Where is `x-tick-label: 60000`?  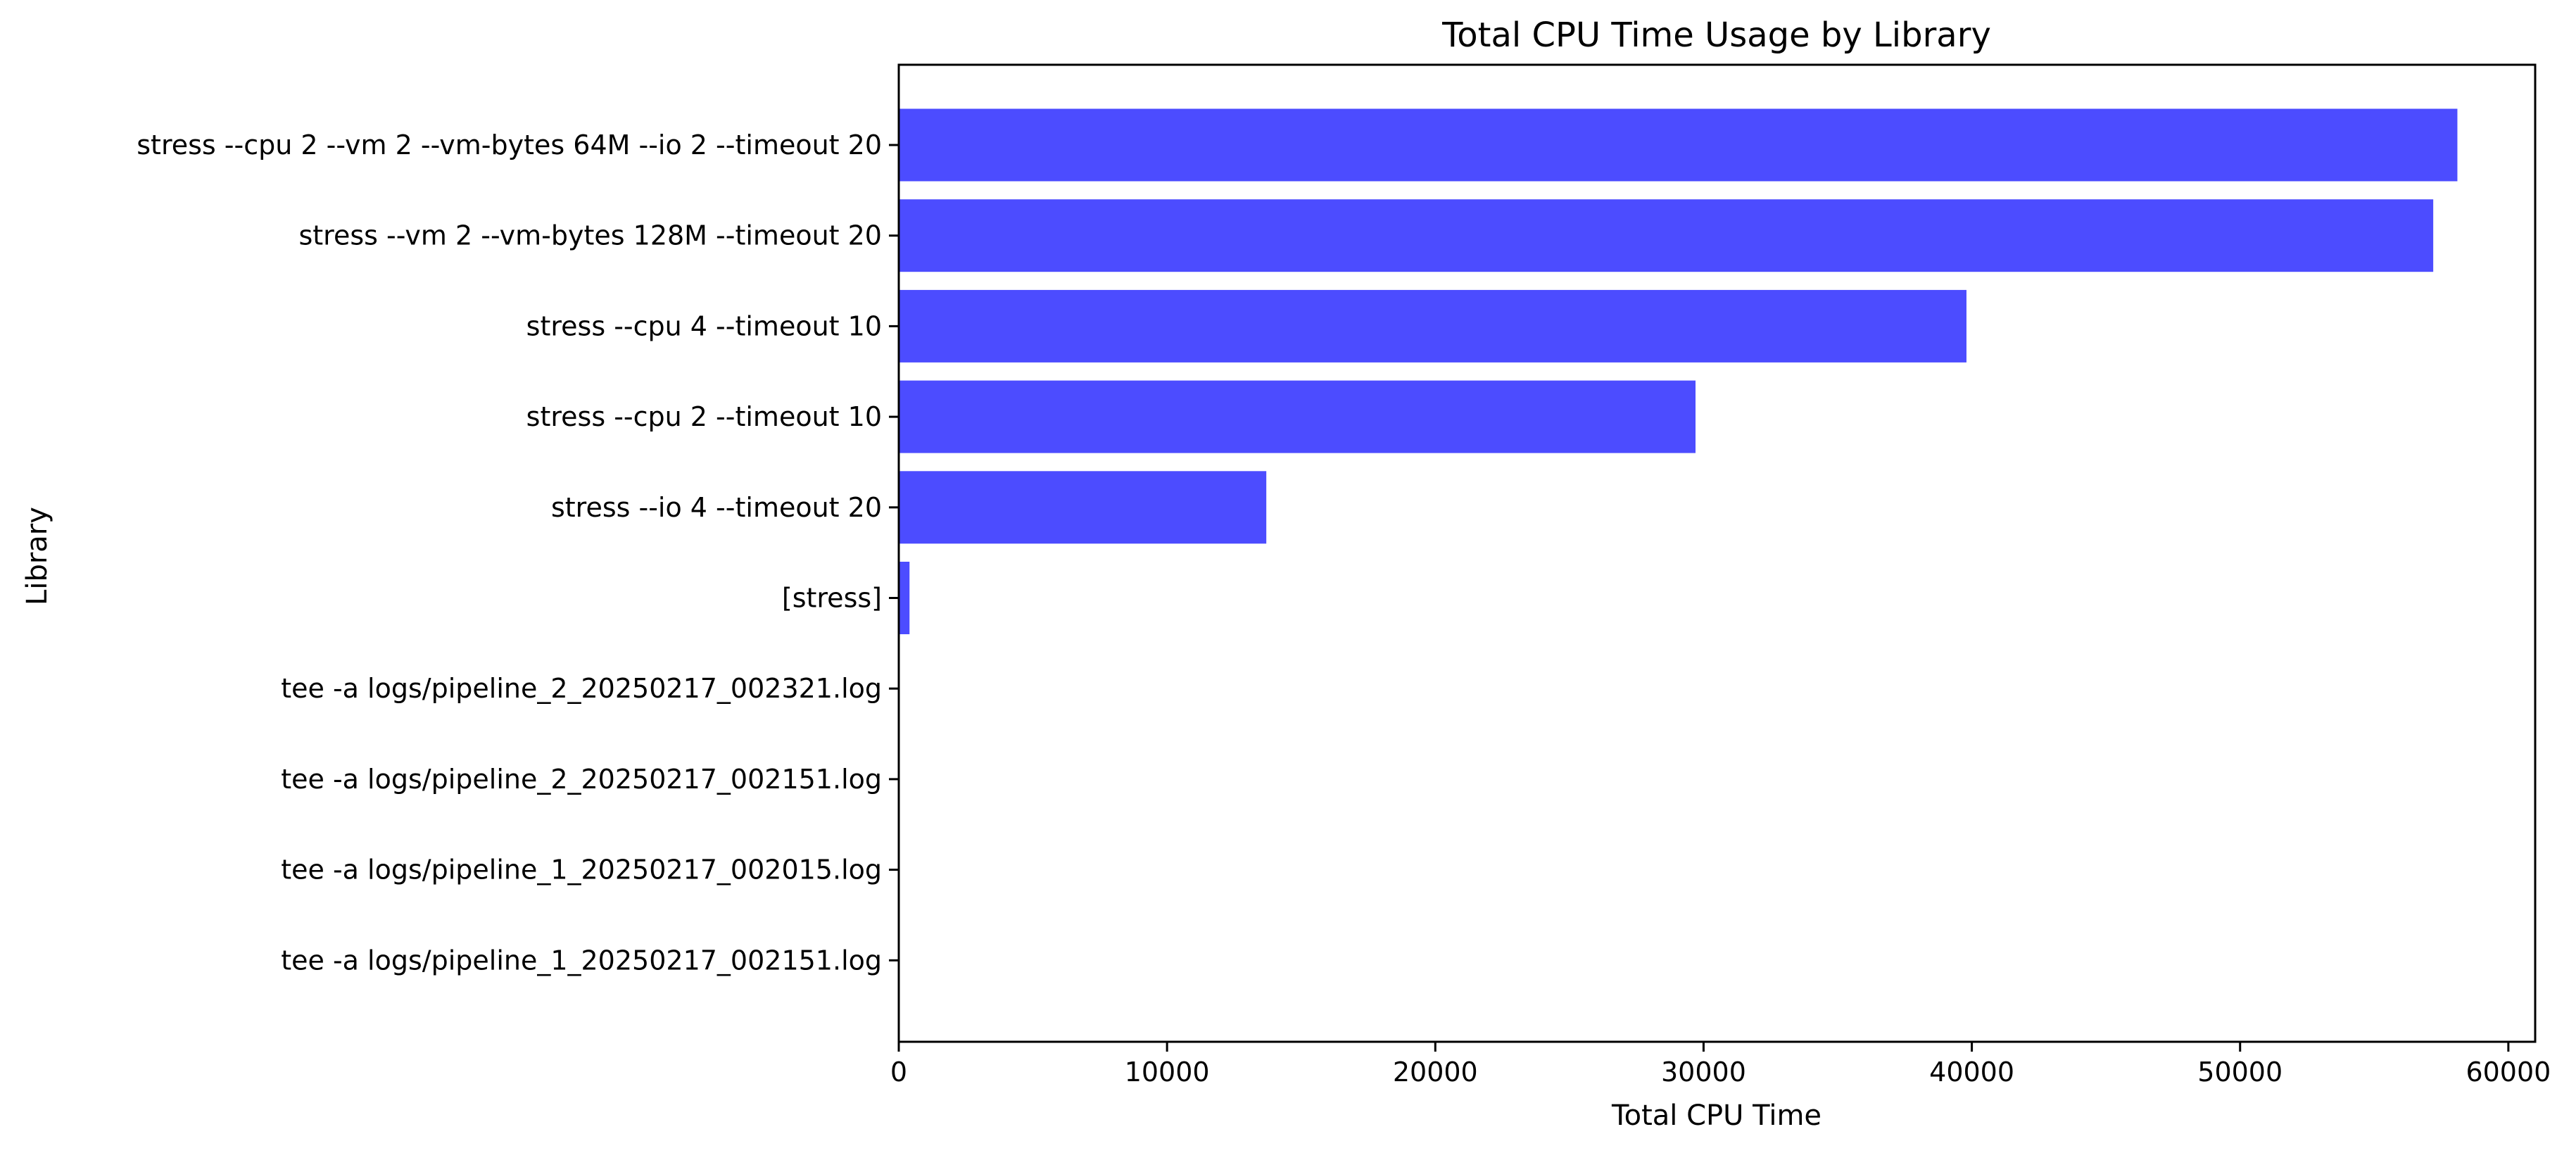
x-tick-label: 60000 is located at coordinates (2508, 1072).